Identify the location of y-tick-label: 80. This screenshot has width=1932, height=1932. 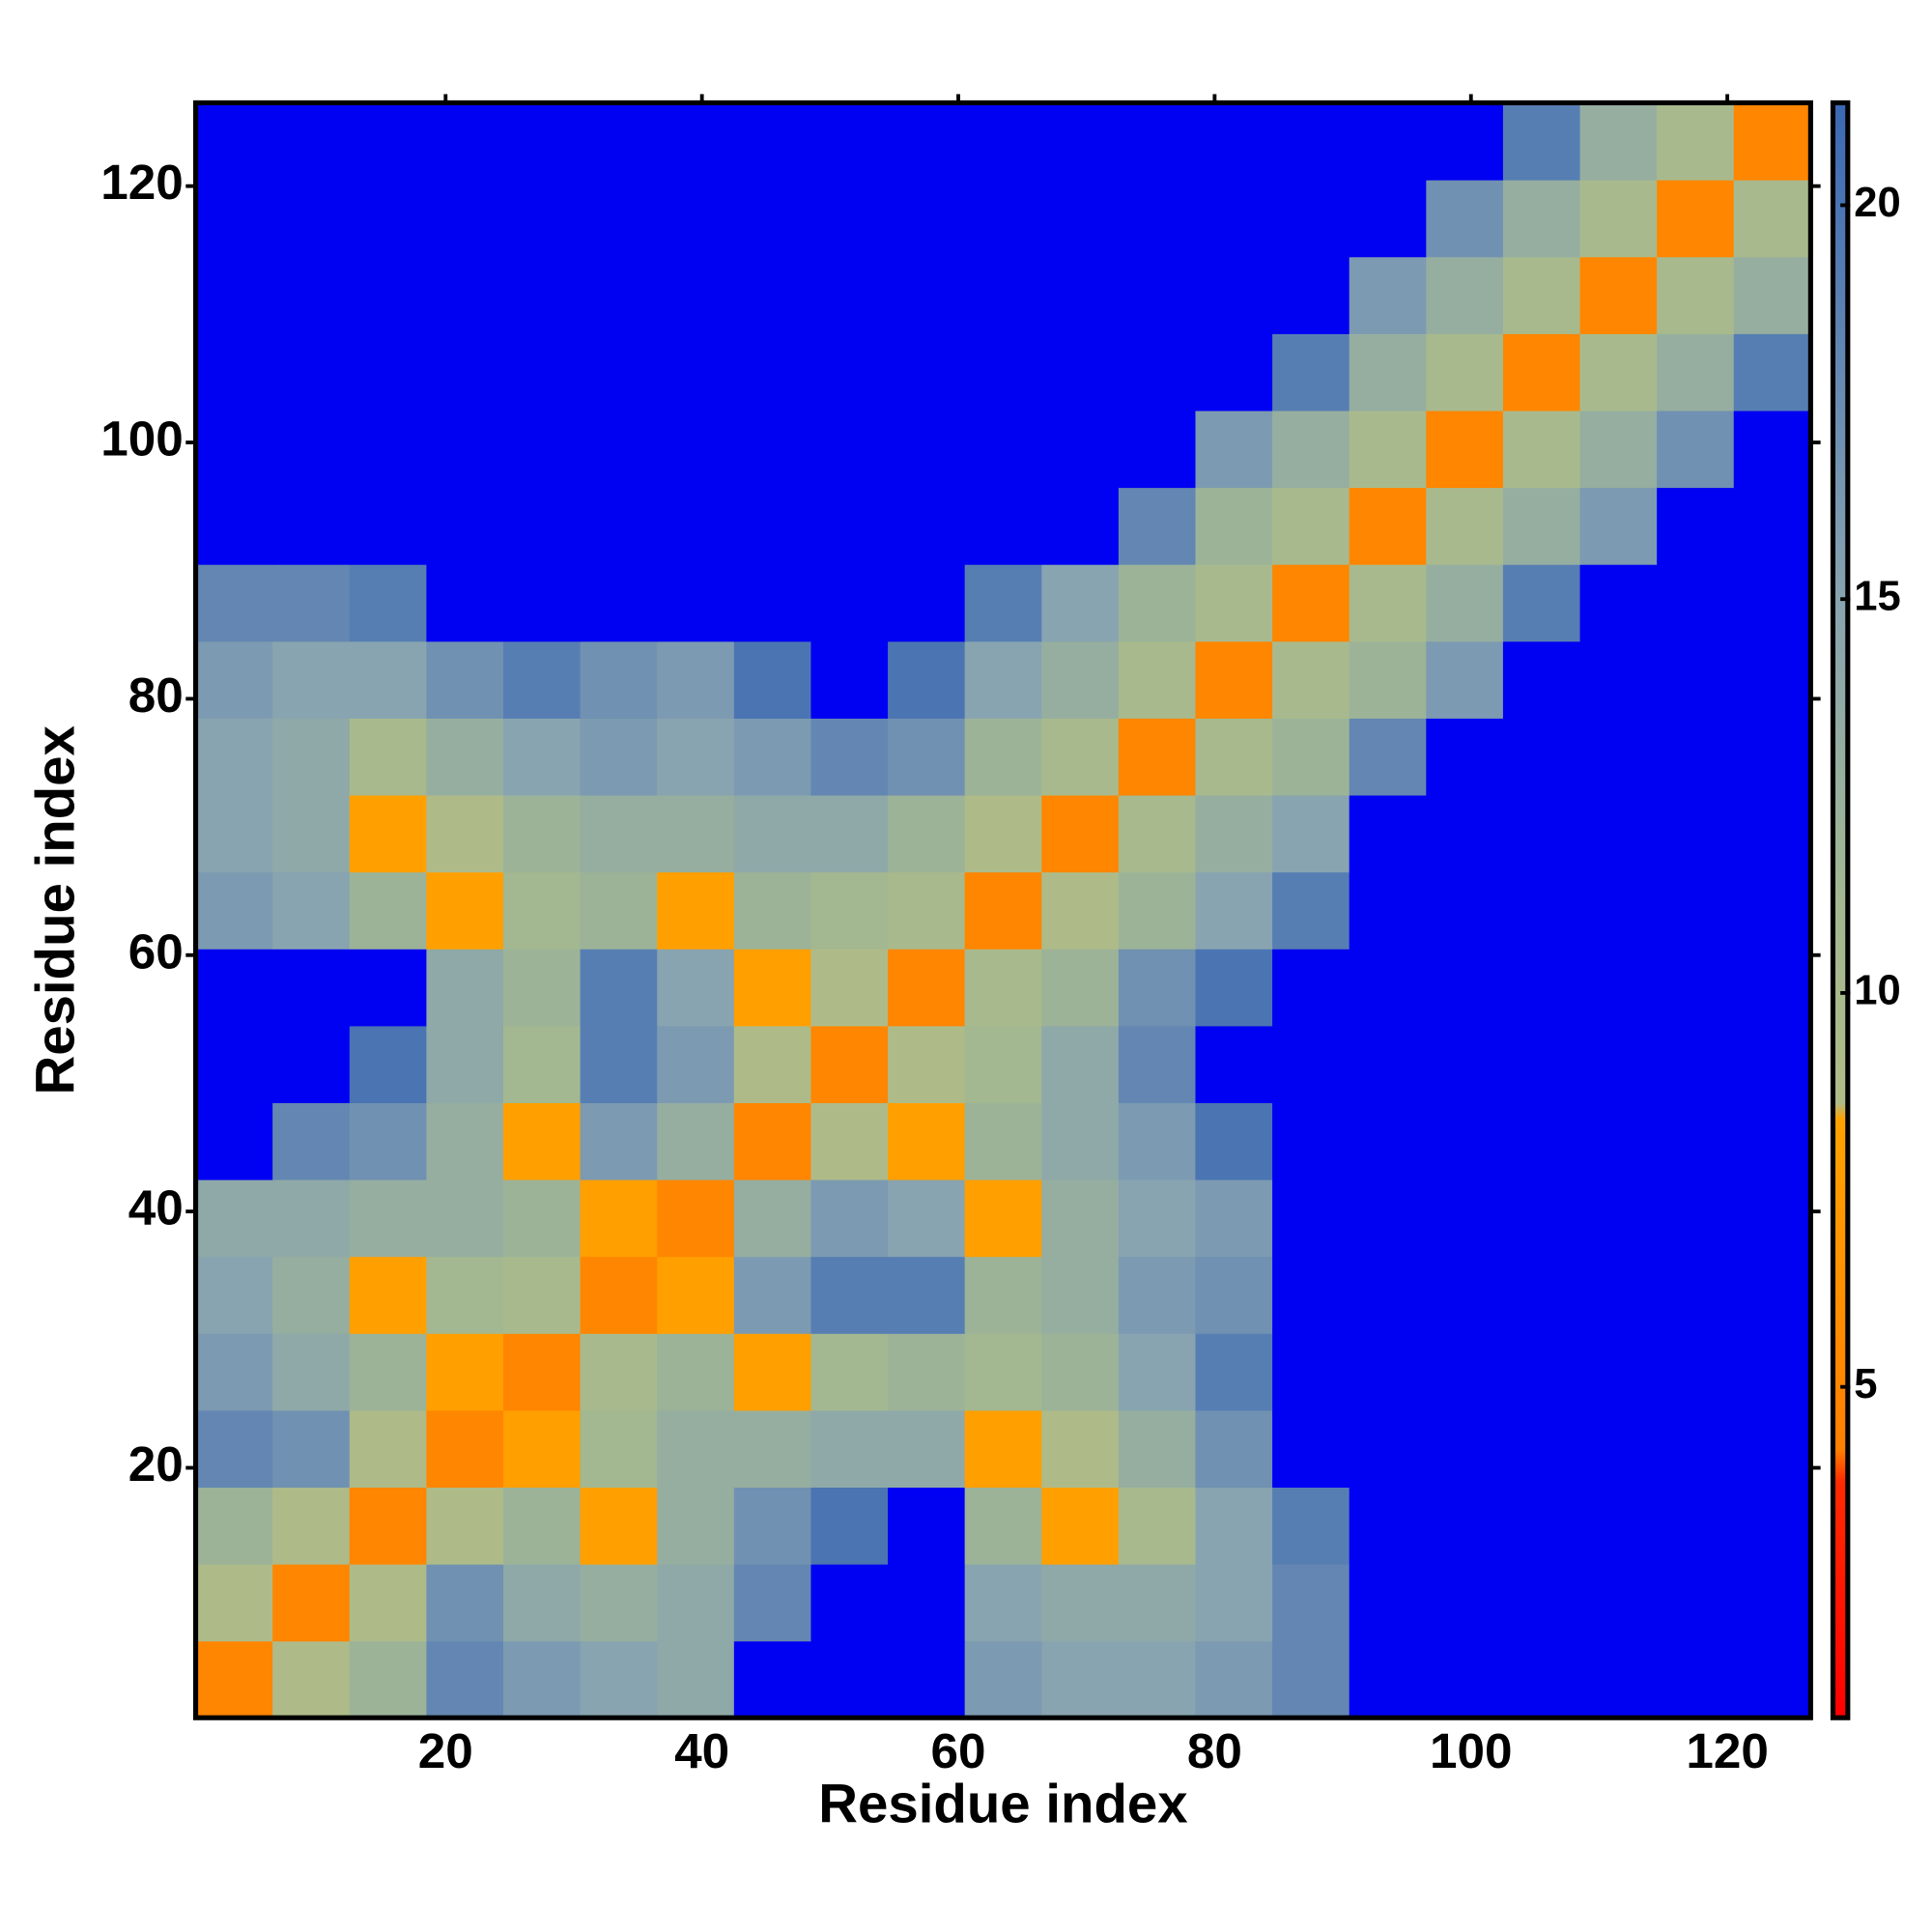
(156, 695).